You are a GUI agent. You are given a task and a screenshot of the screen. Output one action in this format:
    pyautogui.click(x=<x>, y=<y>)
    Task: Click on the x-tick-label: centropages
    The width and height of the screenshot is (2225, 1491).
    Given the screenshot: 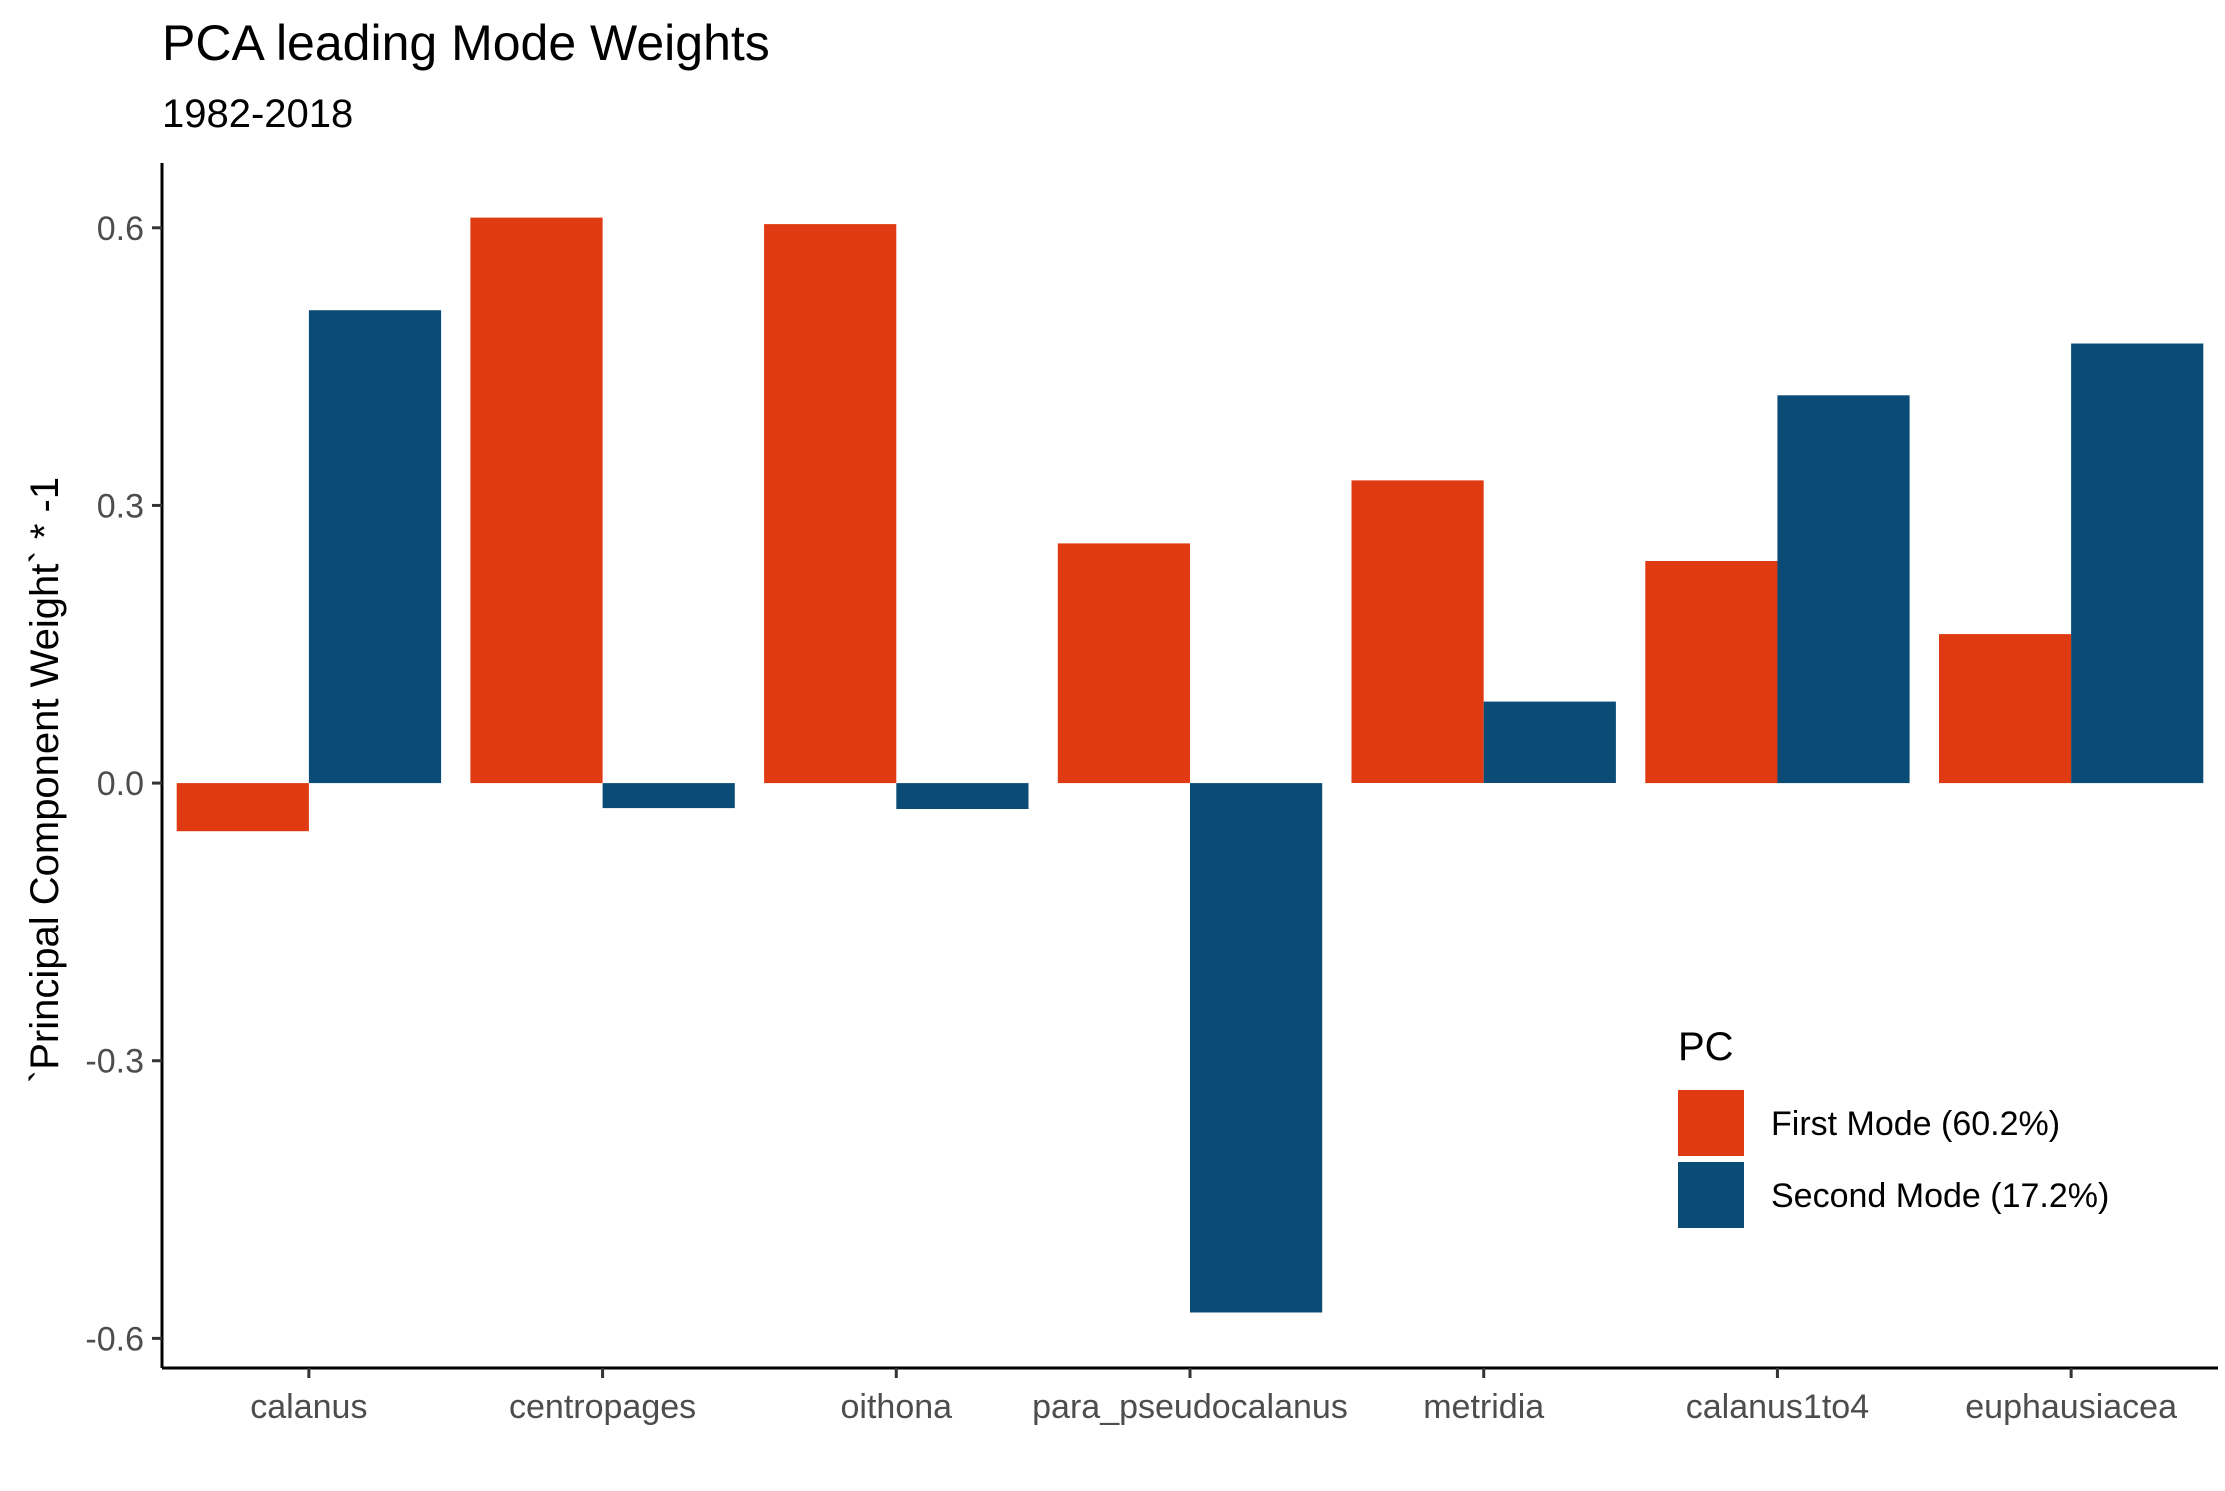 What is the action you would take?
    pyautogui.click(x=602, y=1407)
    